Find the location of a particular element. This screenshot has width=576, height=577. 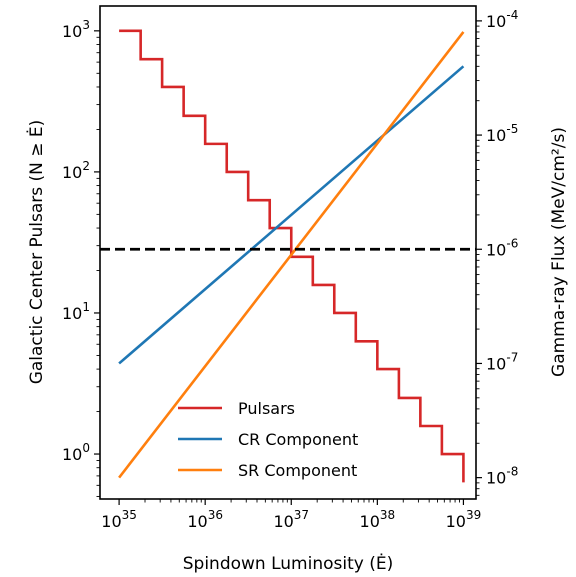

y-right-tick-label: 10⁻⁴ is located at coordinates (502, 19).